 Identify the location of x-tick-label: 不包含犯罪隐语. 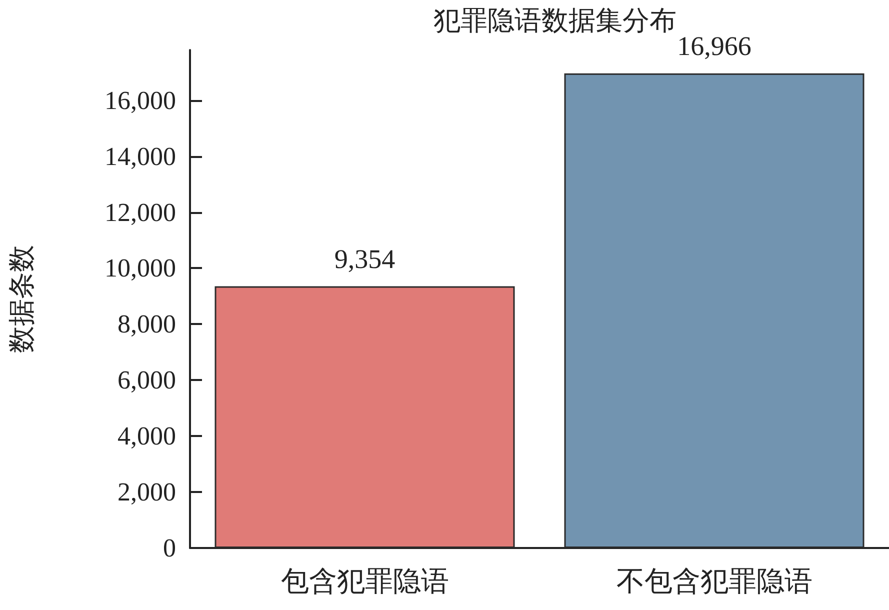
(714, 582).